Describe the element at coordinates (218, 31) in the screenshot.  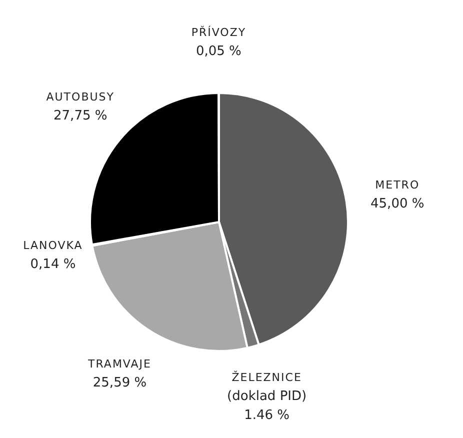
I see `slice-label: PŘÍVOZY` at that location.